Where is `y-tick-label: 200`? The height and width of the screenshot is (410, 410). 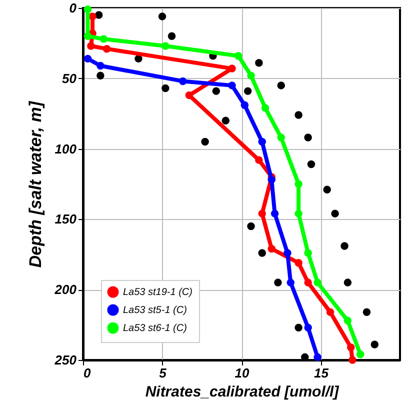 y-tick-label: 200 is located at coordinates (66, 290).